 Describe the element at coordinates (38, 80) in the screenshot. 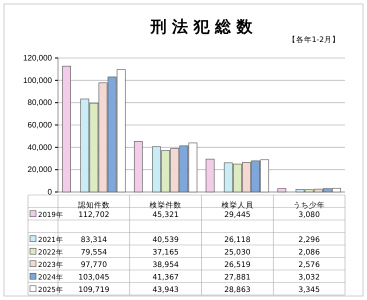

I see `y-tick-label: 100,000` at that location.